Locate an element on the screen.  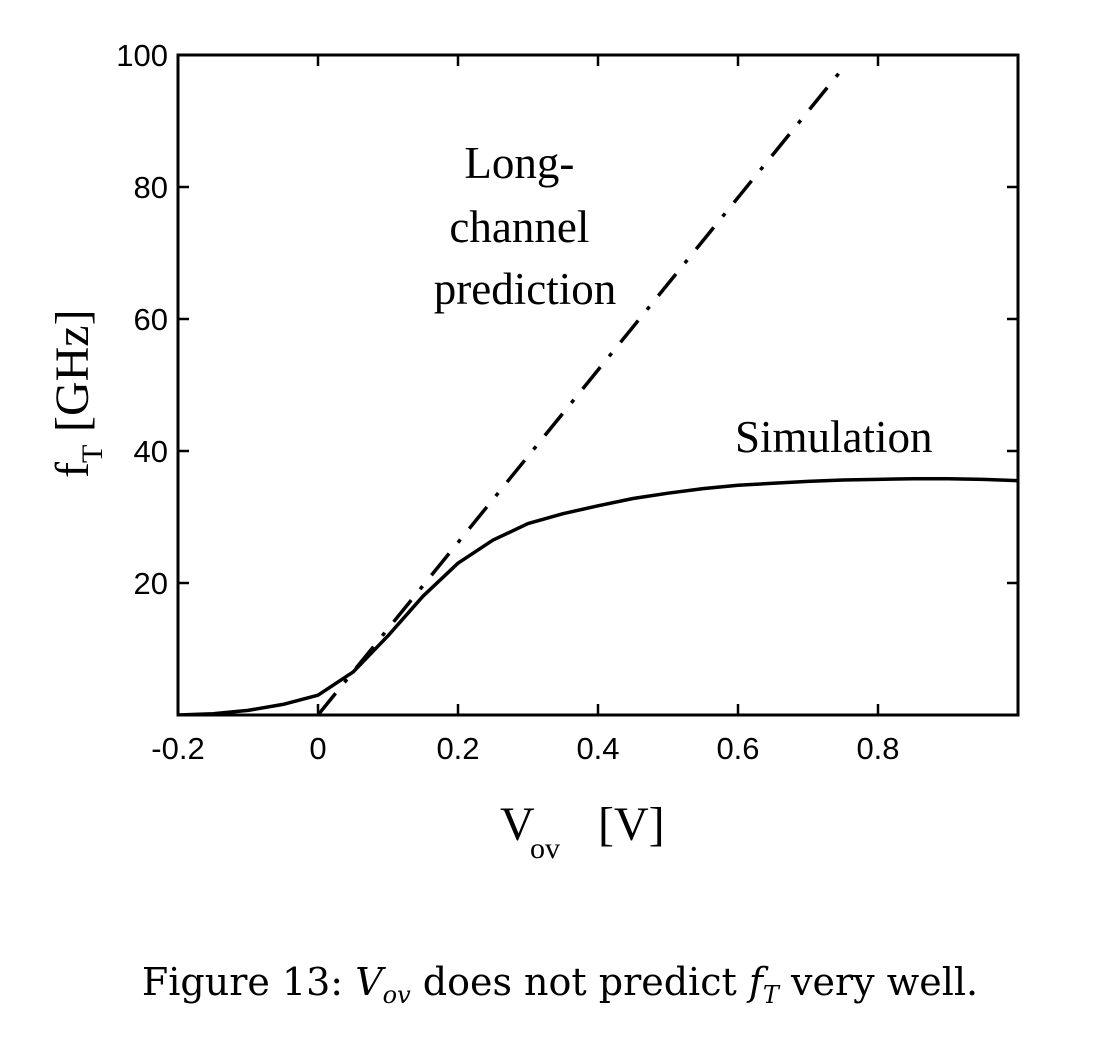
x-axis-label-sub: ov is located at coordinates (545, 848).